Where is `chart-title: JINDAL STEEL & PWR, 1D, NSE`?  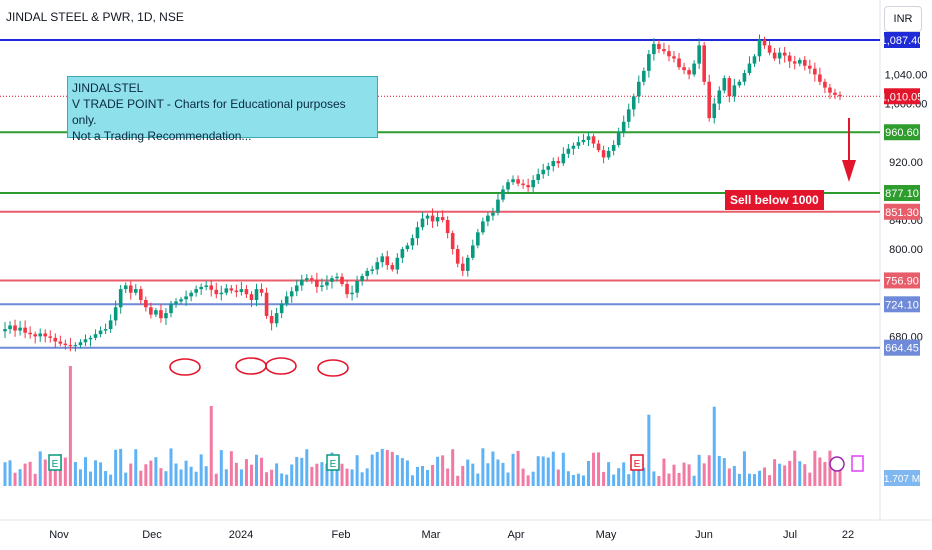
chart-title: JINDAL STEEL & PWR, 1D, NSE is located at coordinates (95, 17).